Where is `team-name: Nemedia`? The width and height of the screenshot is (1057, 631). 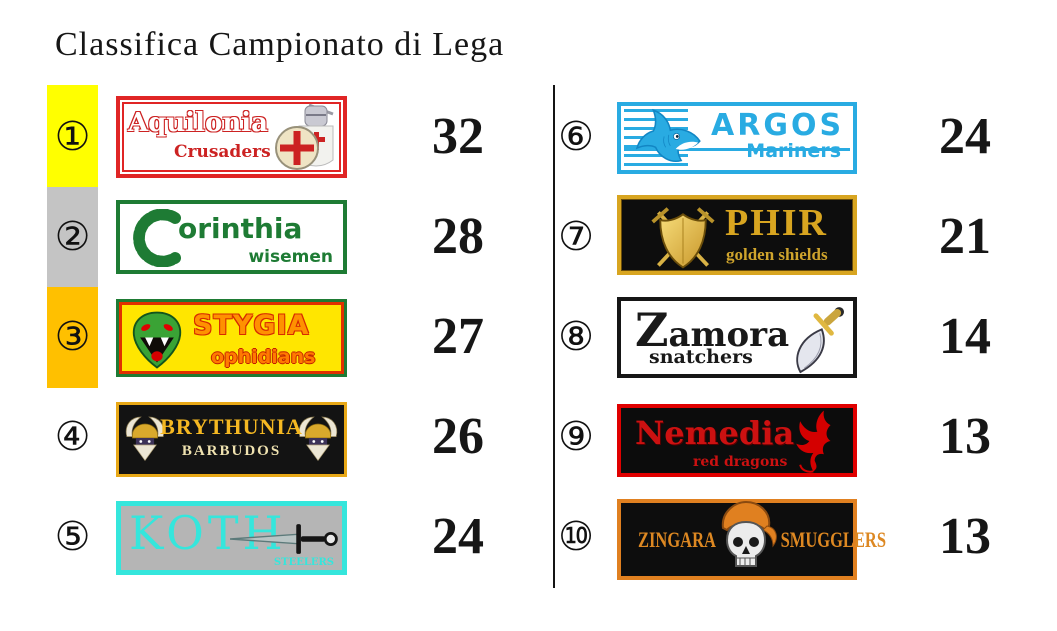 team-name: Nemedia is located at coordinates (715, 433).